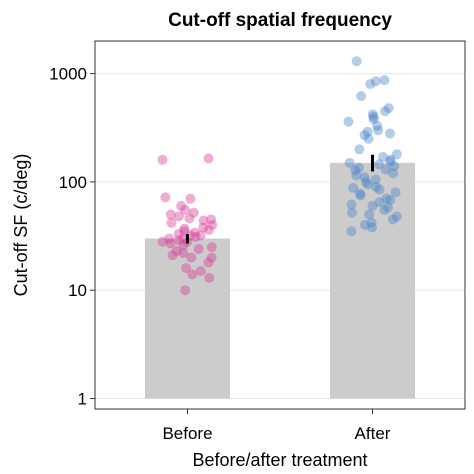  Describe the element at coordinates (280, 20) in the screenshot. I see `chart-title: Cut-off spatial frequency` at that location.